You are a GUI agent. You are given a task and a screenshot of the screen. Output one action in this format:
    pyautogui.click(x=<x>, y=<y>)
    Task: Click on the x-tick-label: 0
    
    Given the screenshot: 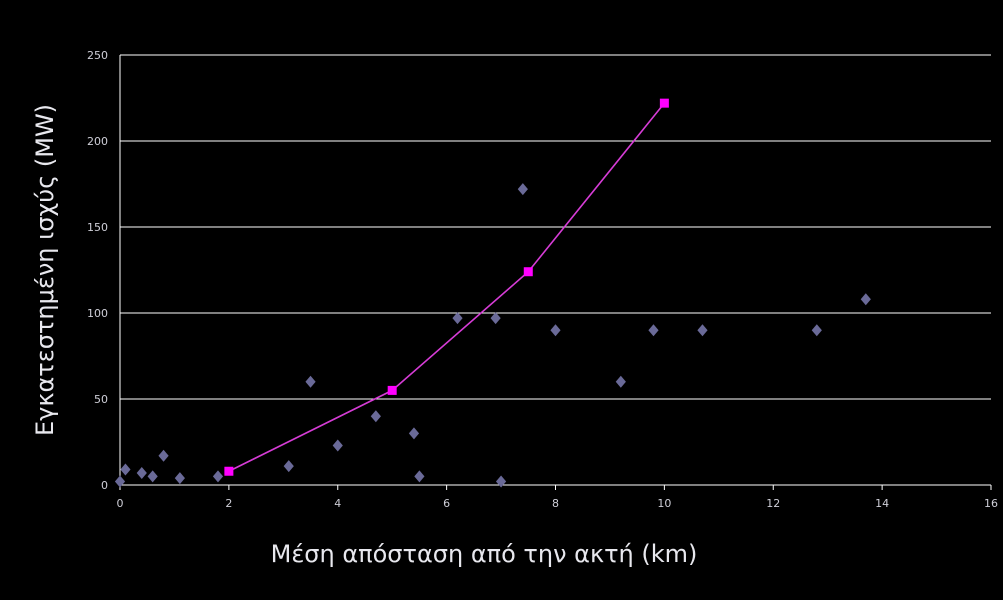 What is the action you would take?
    pyautogui.click(x=120, y=503)
    